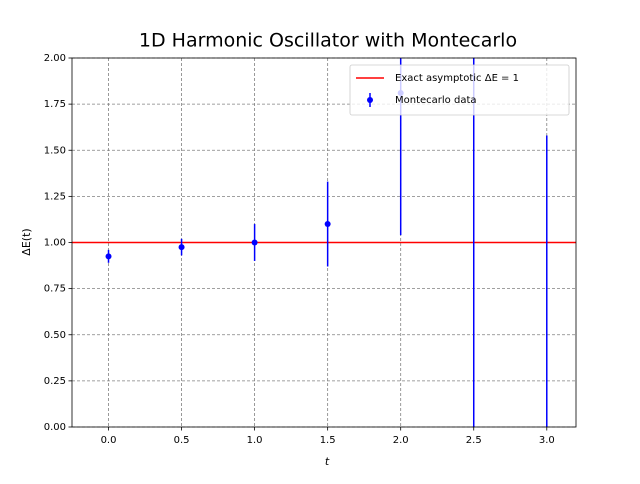  Describe the element at coordinates (327, 461) in the screenshot. I see `x-axis-label: t` at that location.